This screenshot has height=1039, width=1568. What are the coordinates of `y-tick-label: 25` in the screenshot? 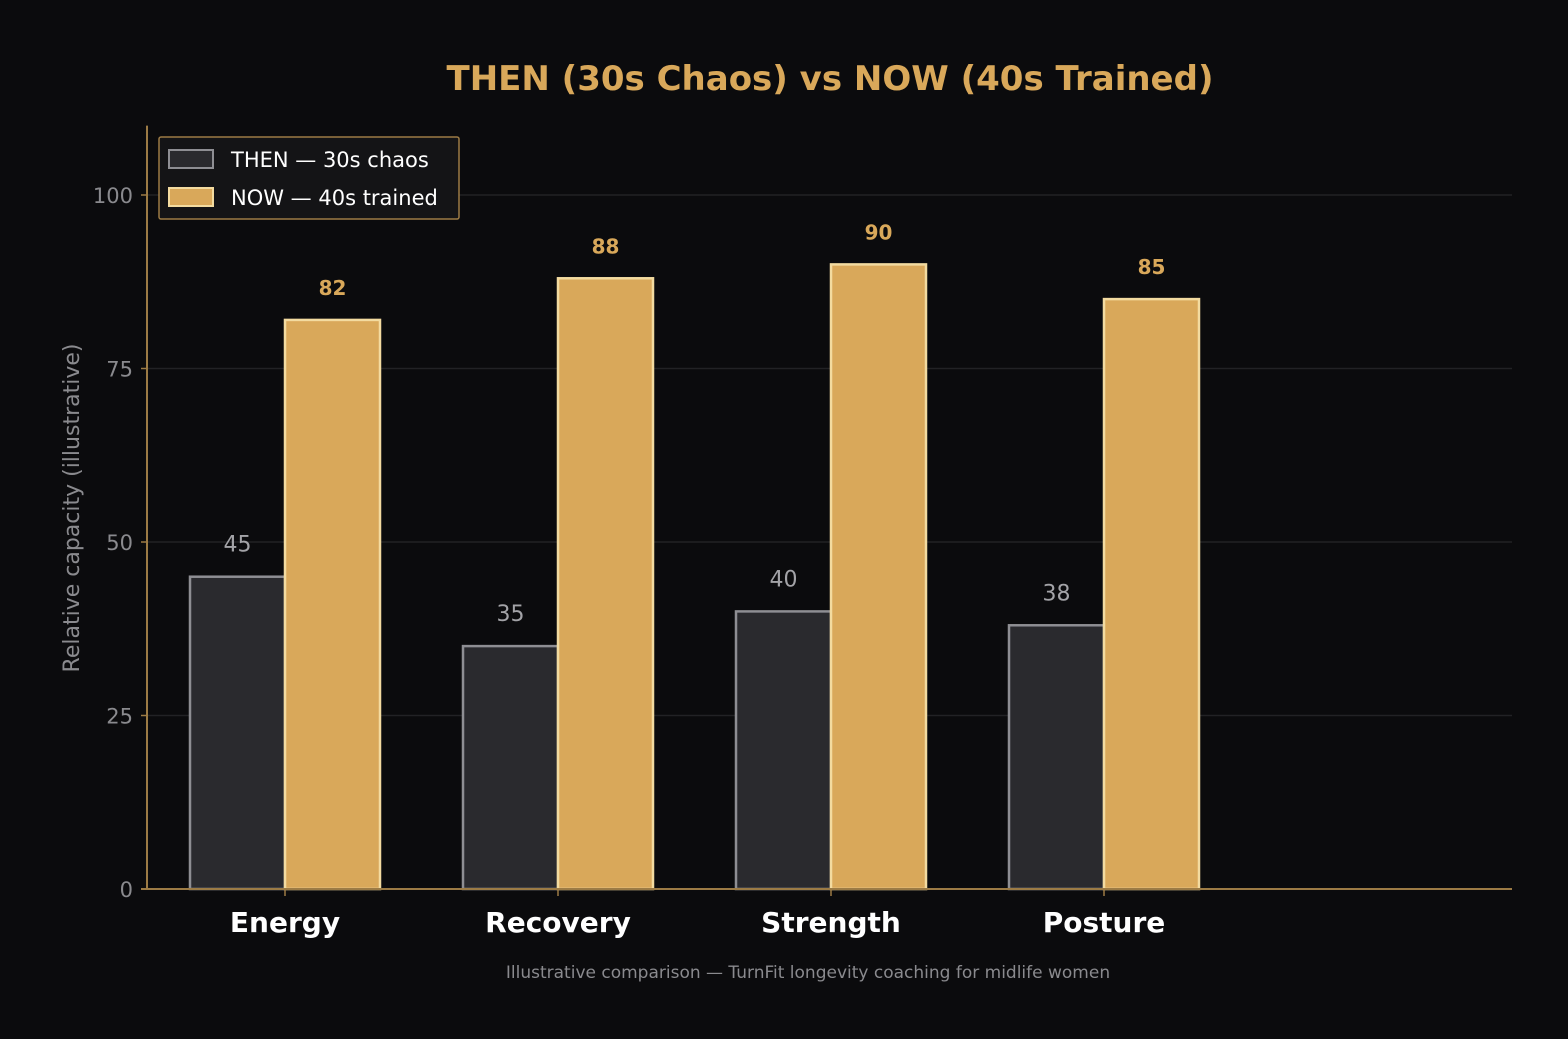 It's located at (119, 717).